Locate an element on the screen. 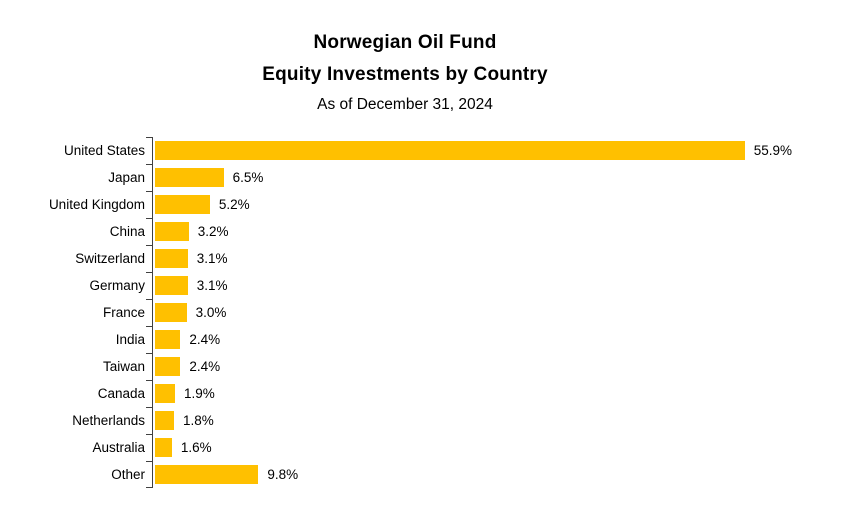 This screenshot has width=852, height=510. bar-area: 1.8% is located at coordinates (502, 420).